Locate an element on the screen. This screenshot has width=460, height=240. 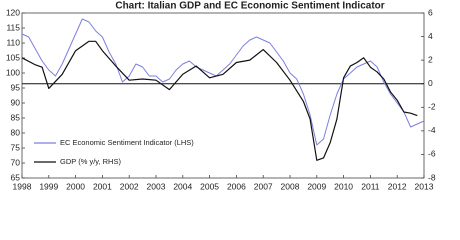
x-tick-label: 2012 is located at coordinates (397, 186).